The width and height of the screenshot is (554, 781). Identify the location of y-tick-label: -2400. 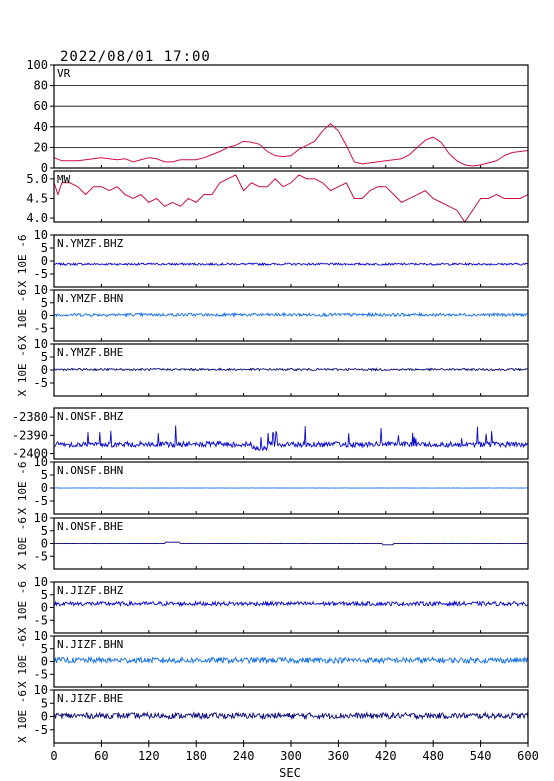
(30, 454).